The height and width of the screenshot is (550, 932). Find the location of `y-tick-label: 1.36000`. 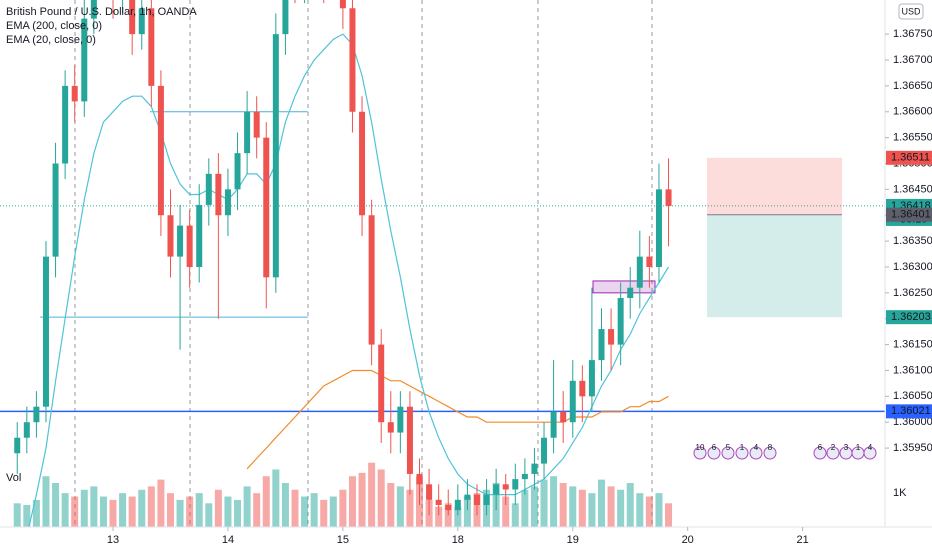

y-tick-label: 1.36000 is located at coordinates (912, 422).